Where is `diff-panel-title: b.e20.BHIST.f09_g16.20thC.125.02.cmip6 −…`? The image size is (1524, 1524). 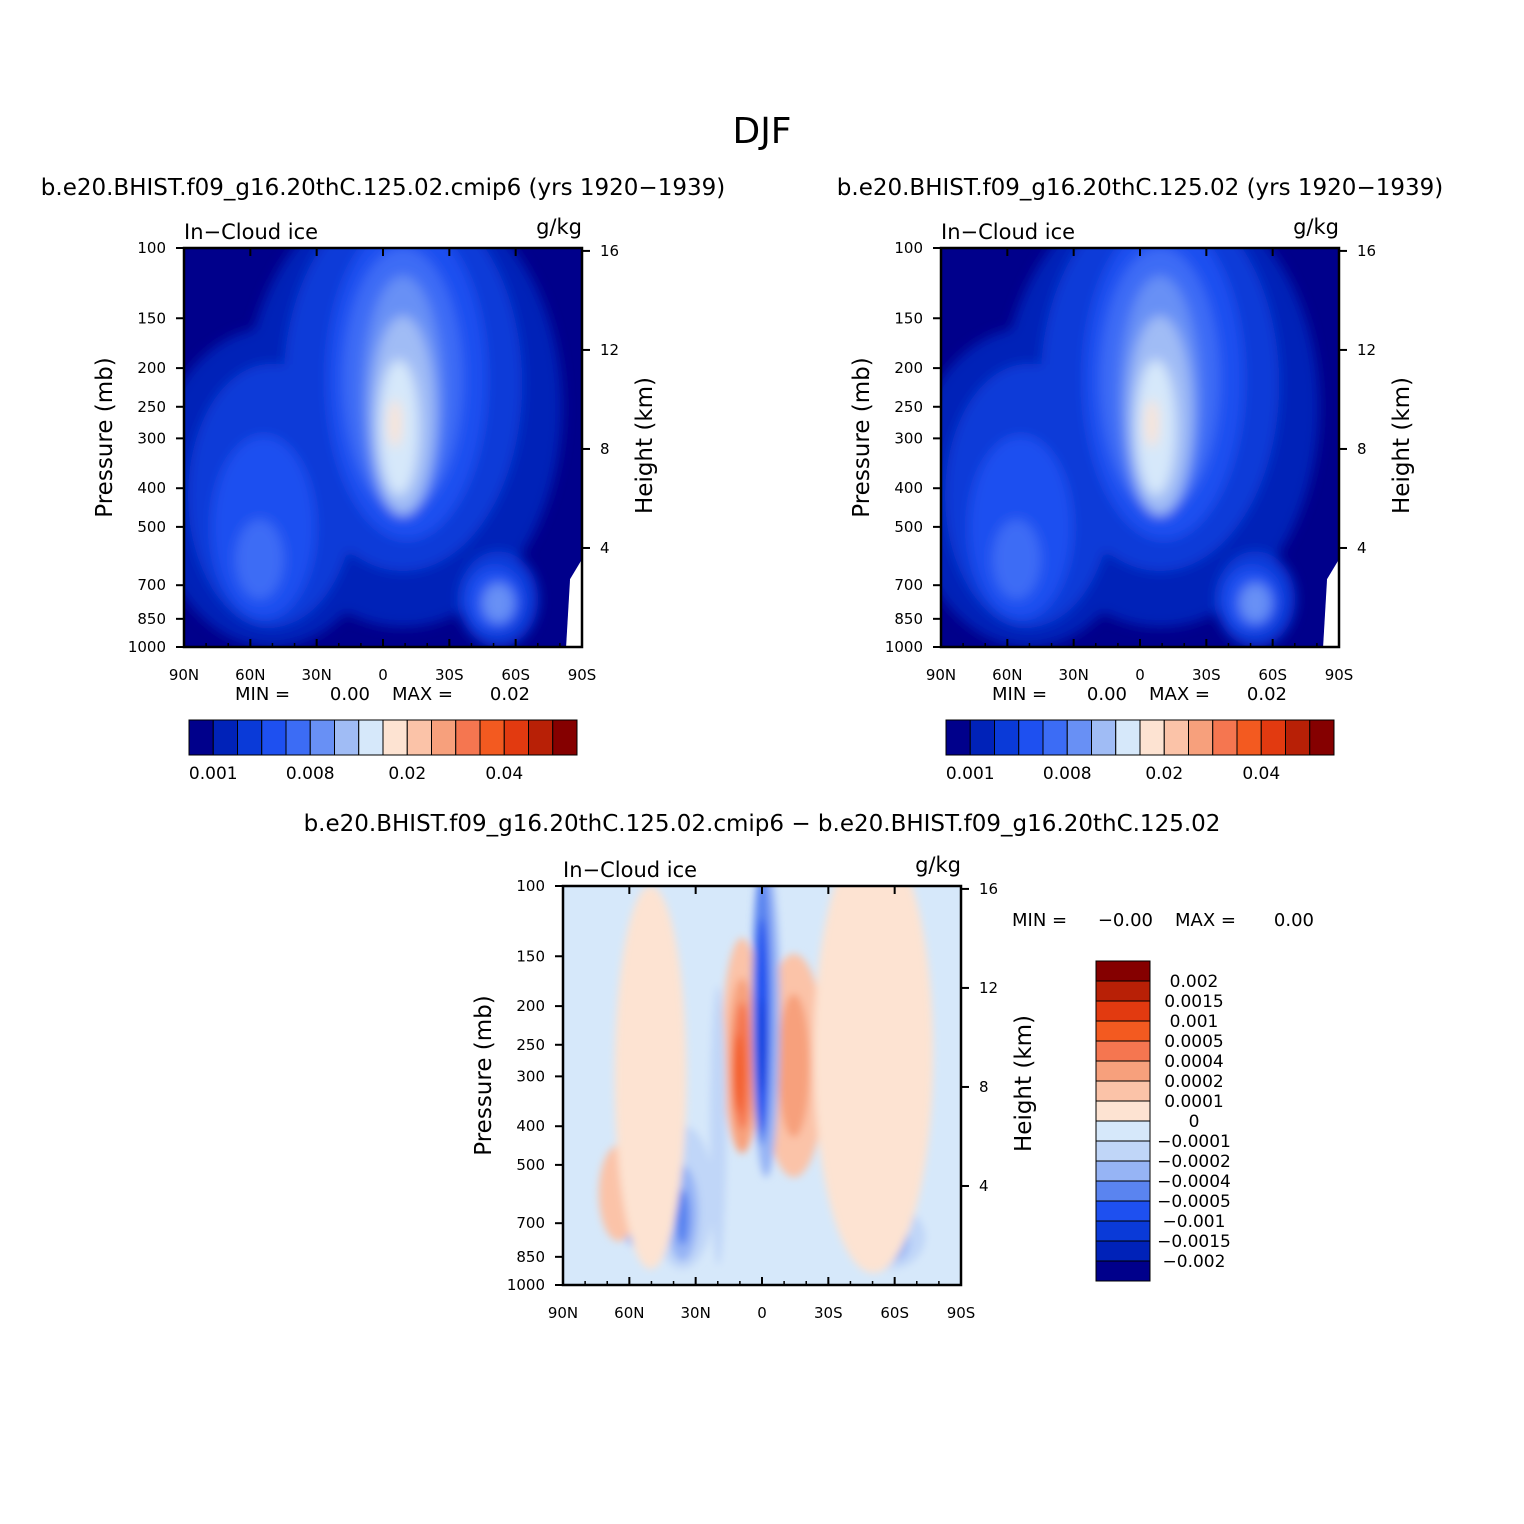 diff-panel-title: b.e20.BHIST.f09_g16.20thC.125.02.cmip6 −… is located at coordinates (762, 824).